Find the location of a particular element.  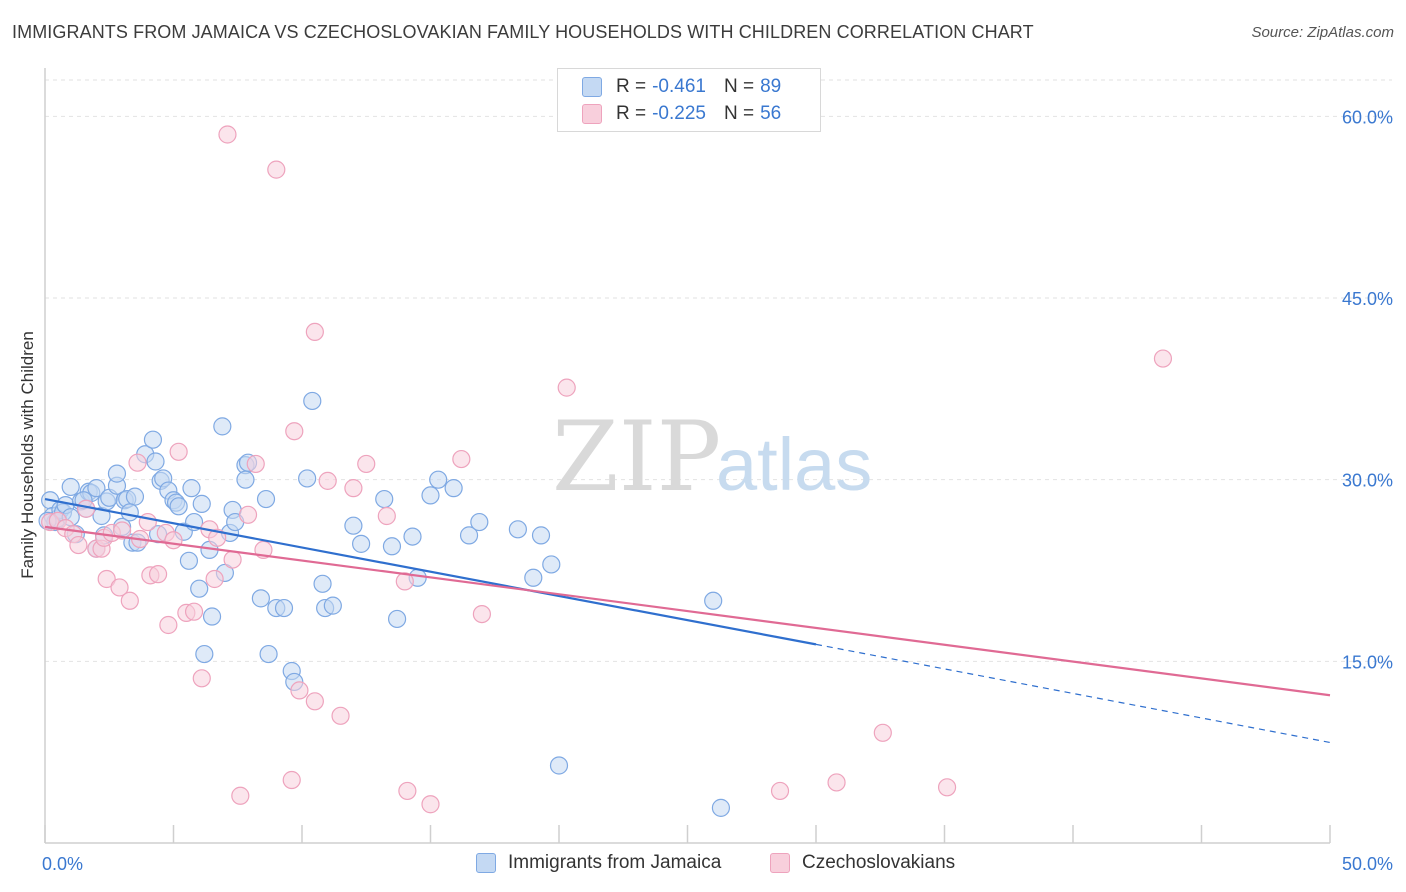

y-tick-label: 30.0% is located at coordinates (1367, 481).